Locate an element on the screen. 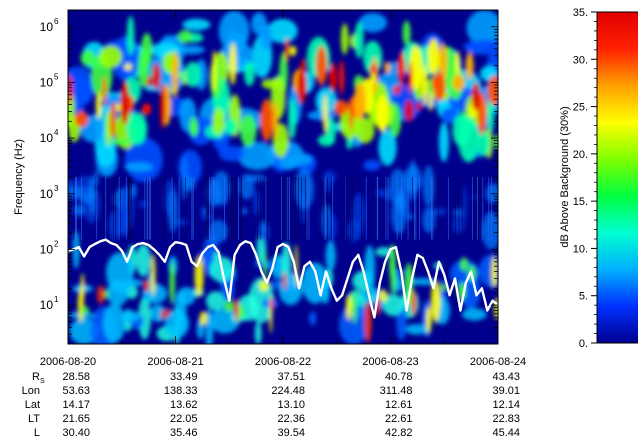  colorbar-label: dB Above Background (30%) is located at coordinates (565, 176).